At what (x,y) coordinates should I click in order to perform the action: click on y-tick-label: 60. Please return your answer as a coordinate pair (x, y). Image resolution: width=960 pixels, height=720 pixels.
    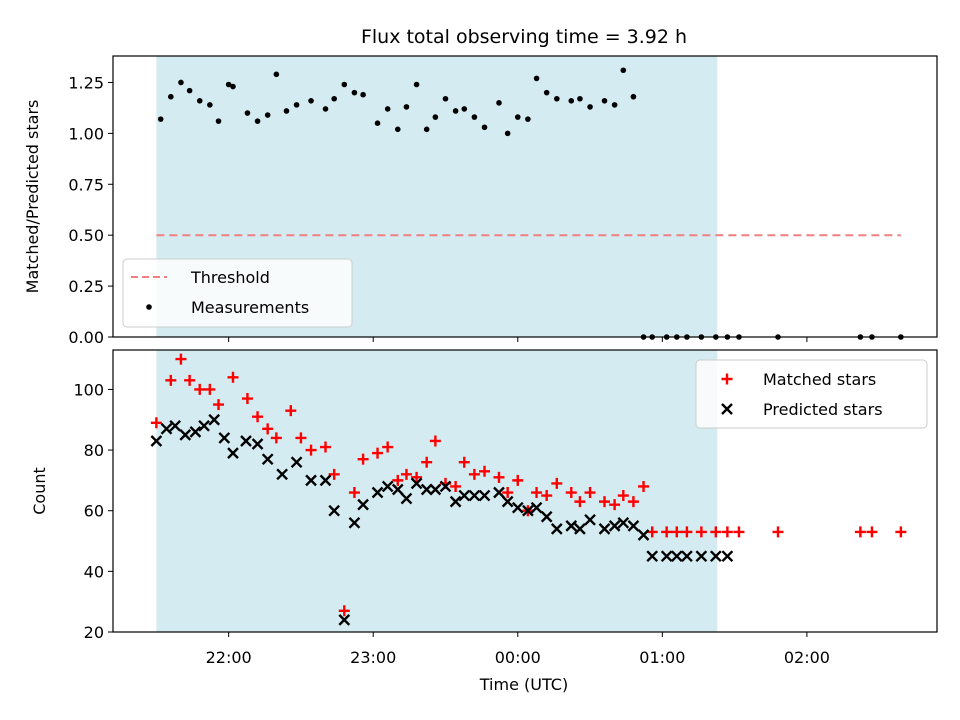
    Looking at the image, I should click on (94, 511).